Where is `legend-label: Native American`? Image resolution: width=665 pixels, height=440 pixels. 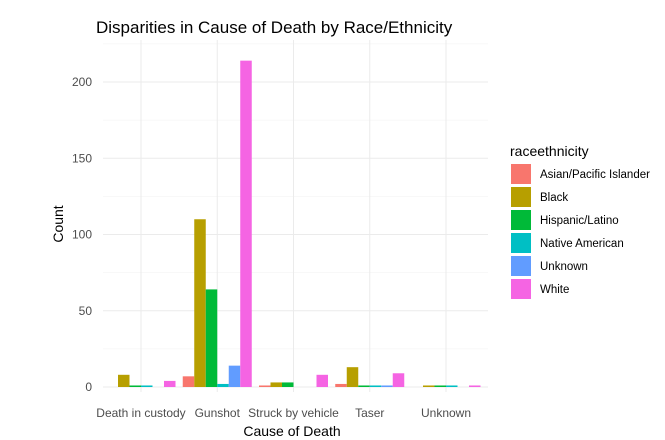
legend-label: Native American is located at coordinates (582, 244).